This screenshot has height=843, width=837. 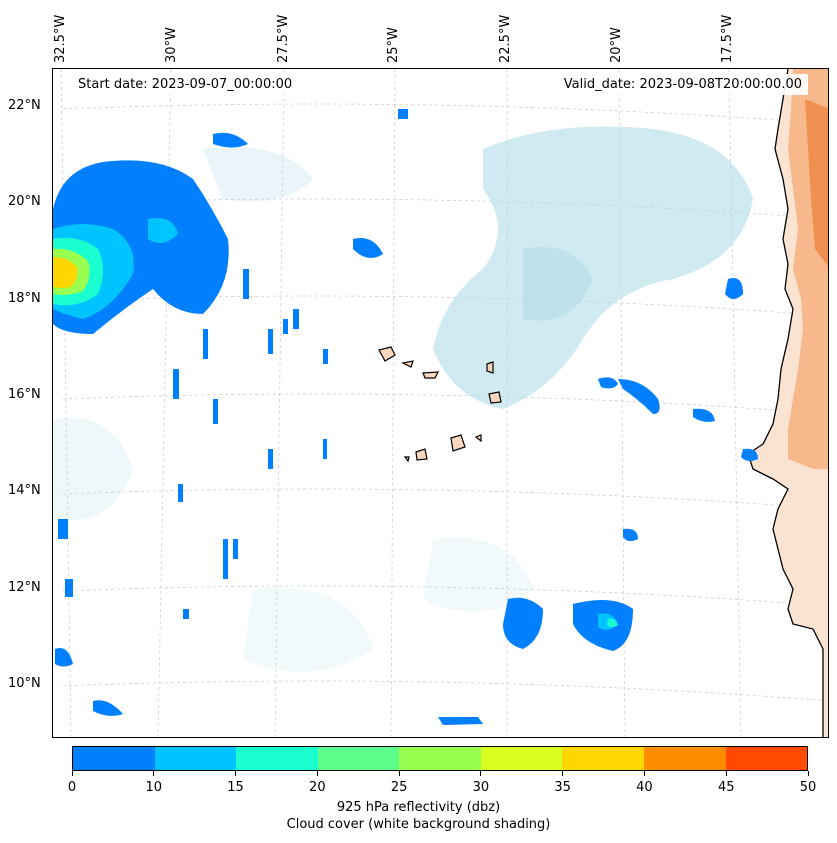 I want to click on reflectivity-storm-northwest, so click(x=141, y=247).